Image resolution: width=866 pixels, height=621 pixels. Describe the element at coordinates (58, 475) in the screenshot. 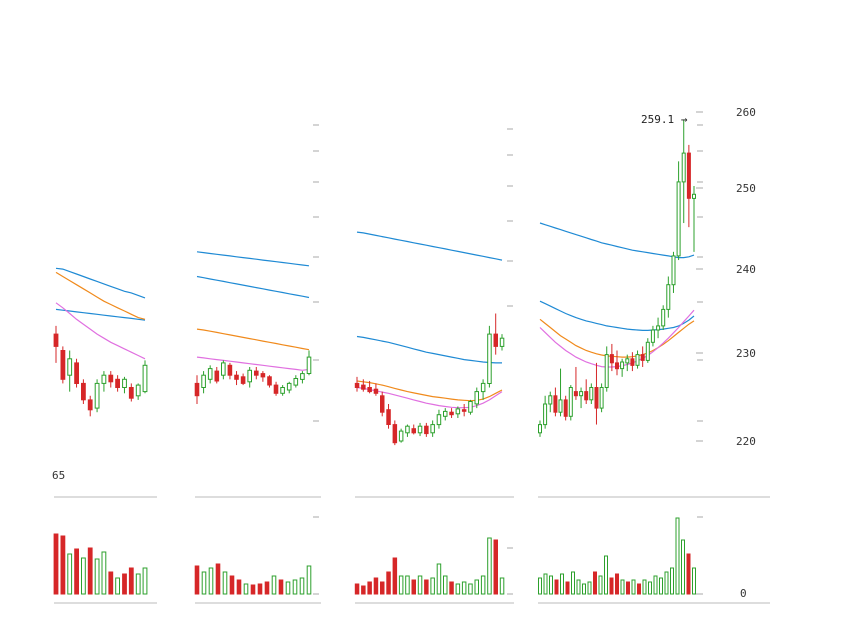

I see `fragment-label: 65` at that location.